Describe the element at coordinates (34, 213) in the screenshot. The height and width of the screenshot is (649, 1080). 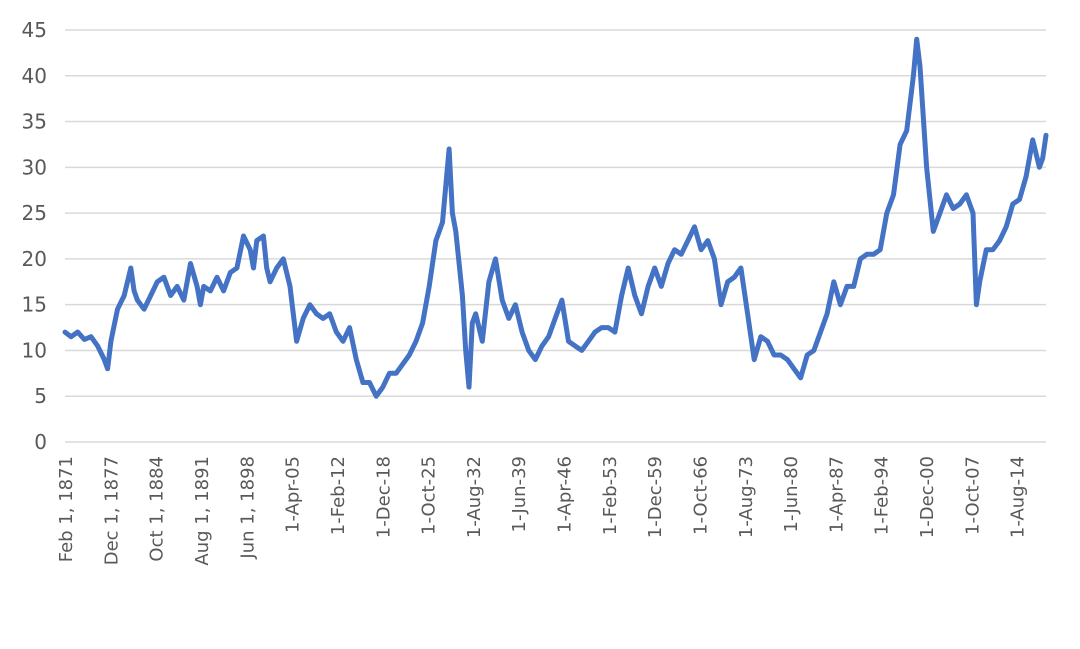
I see `y-tick-label: 25` at that location.